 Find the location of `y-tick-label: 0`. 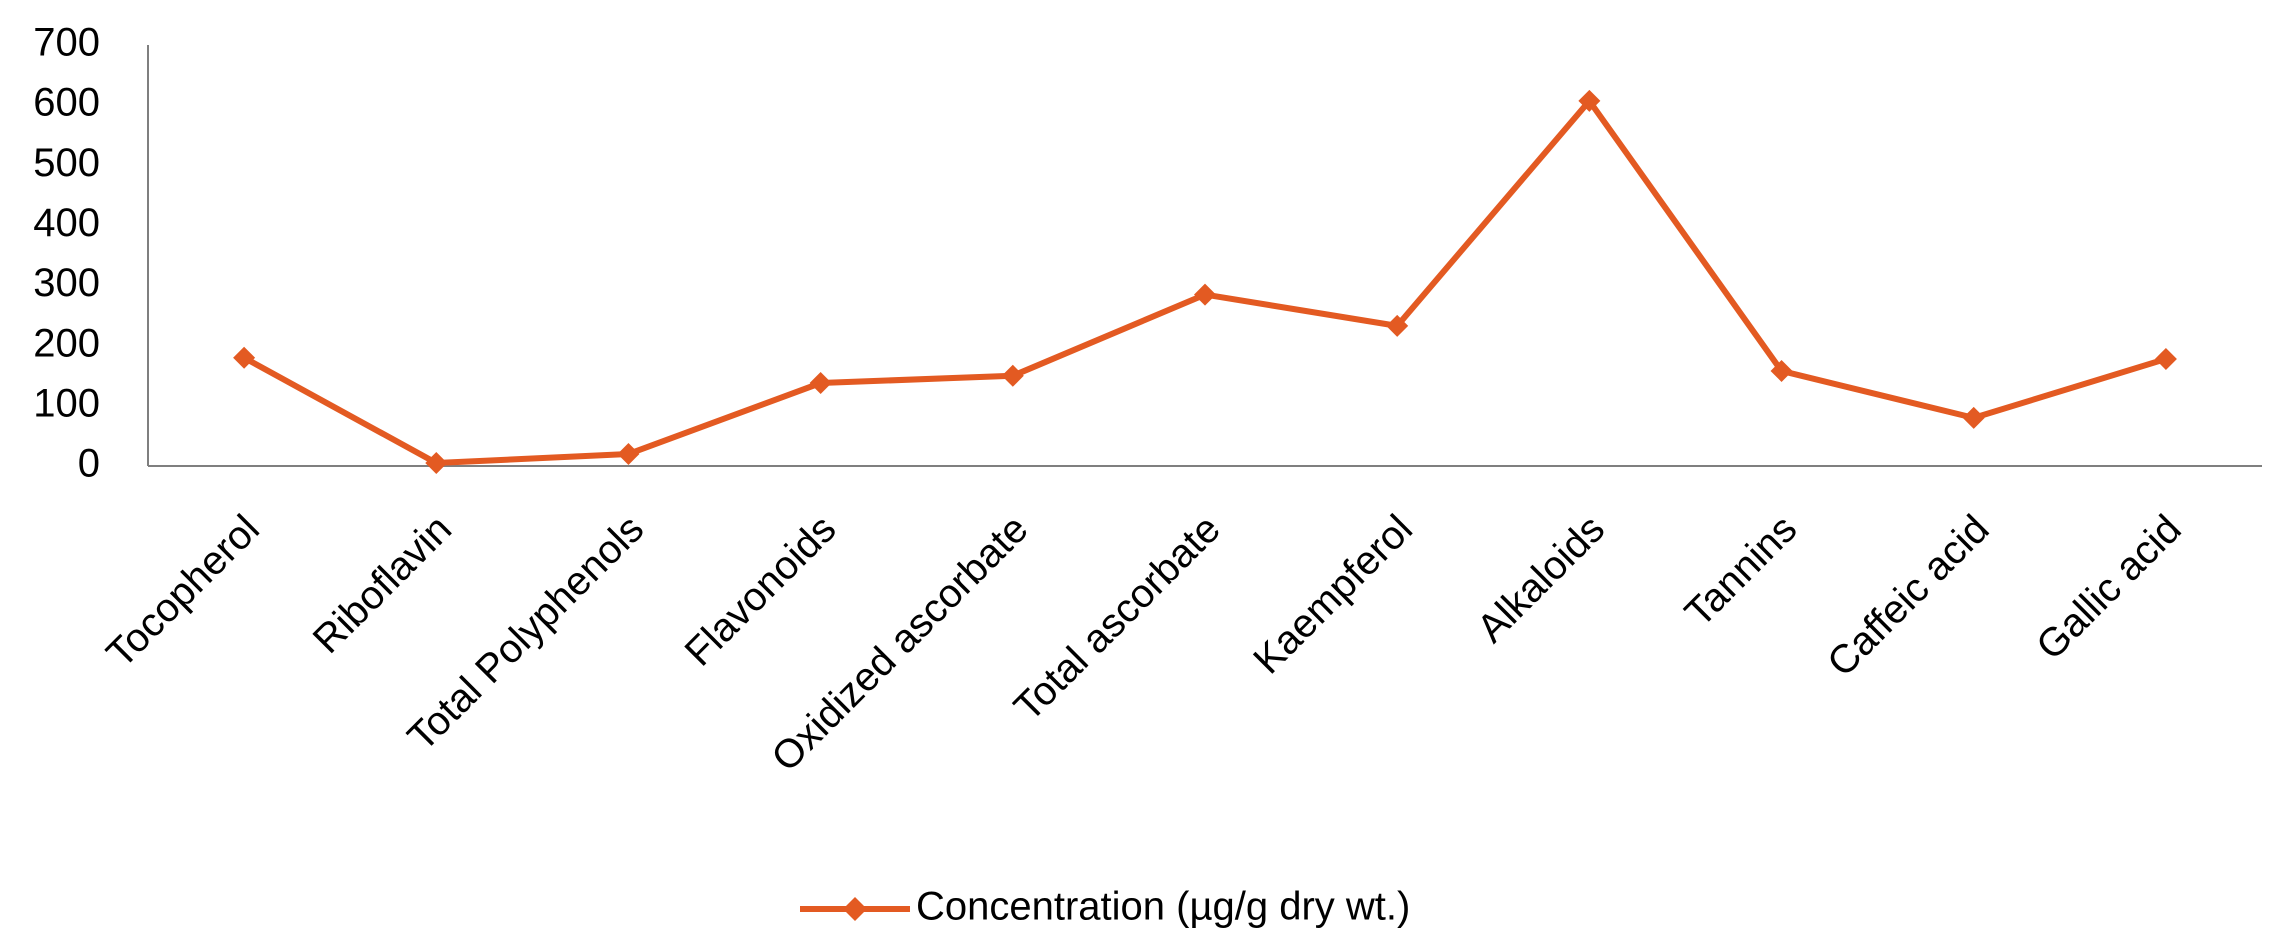

y-tick-label: 0 is located at coordinates (89, 464).